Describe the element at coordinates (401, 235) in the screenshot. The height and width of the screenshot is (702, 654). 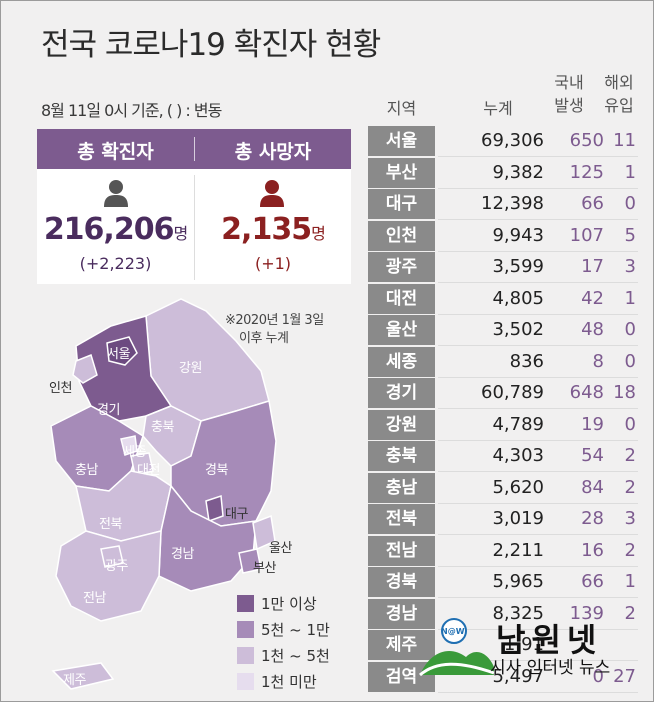
I see `region-cell: 인천` at that location.